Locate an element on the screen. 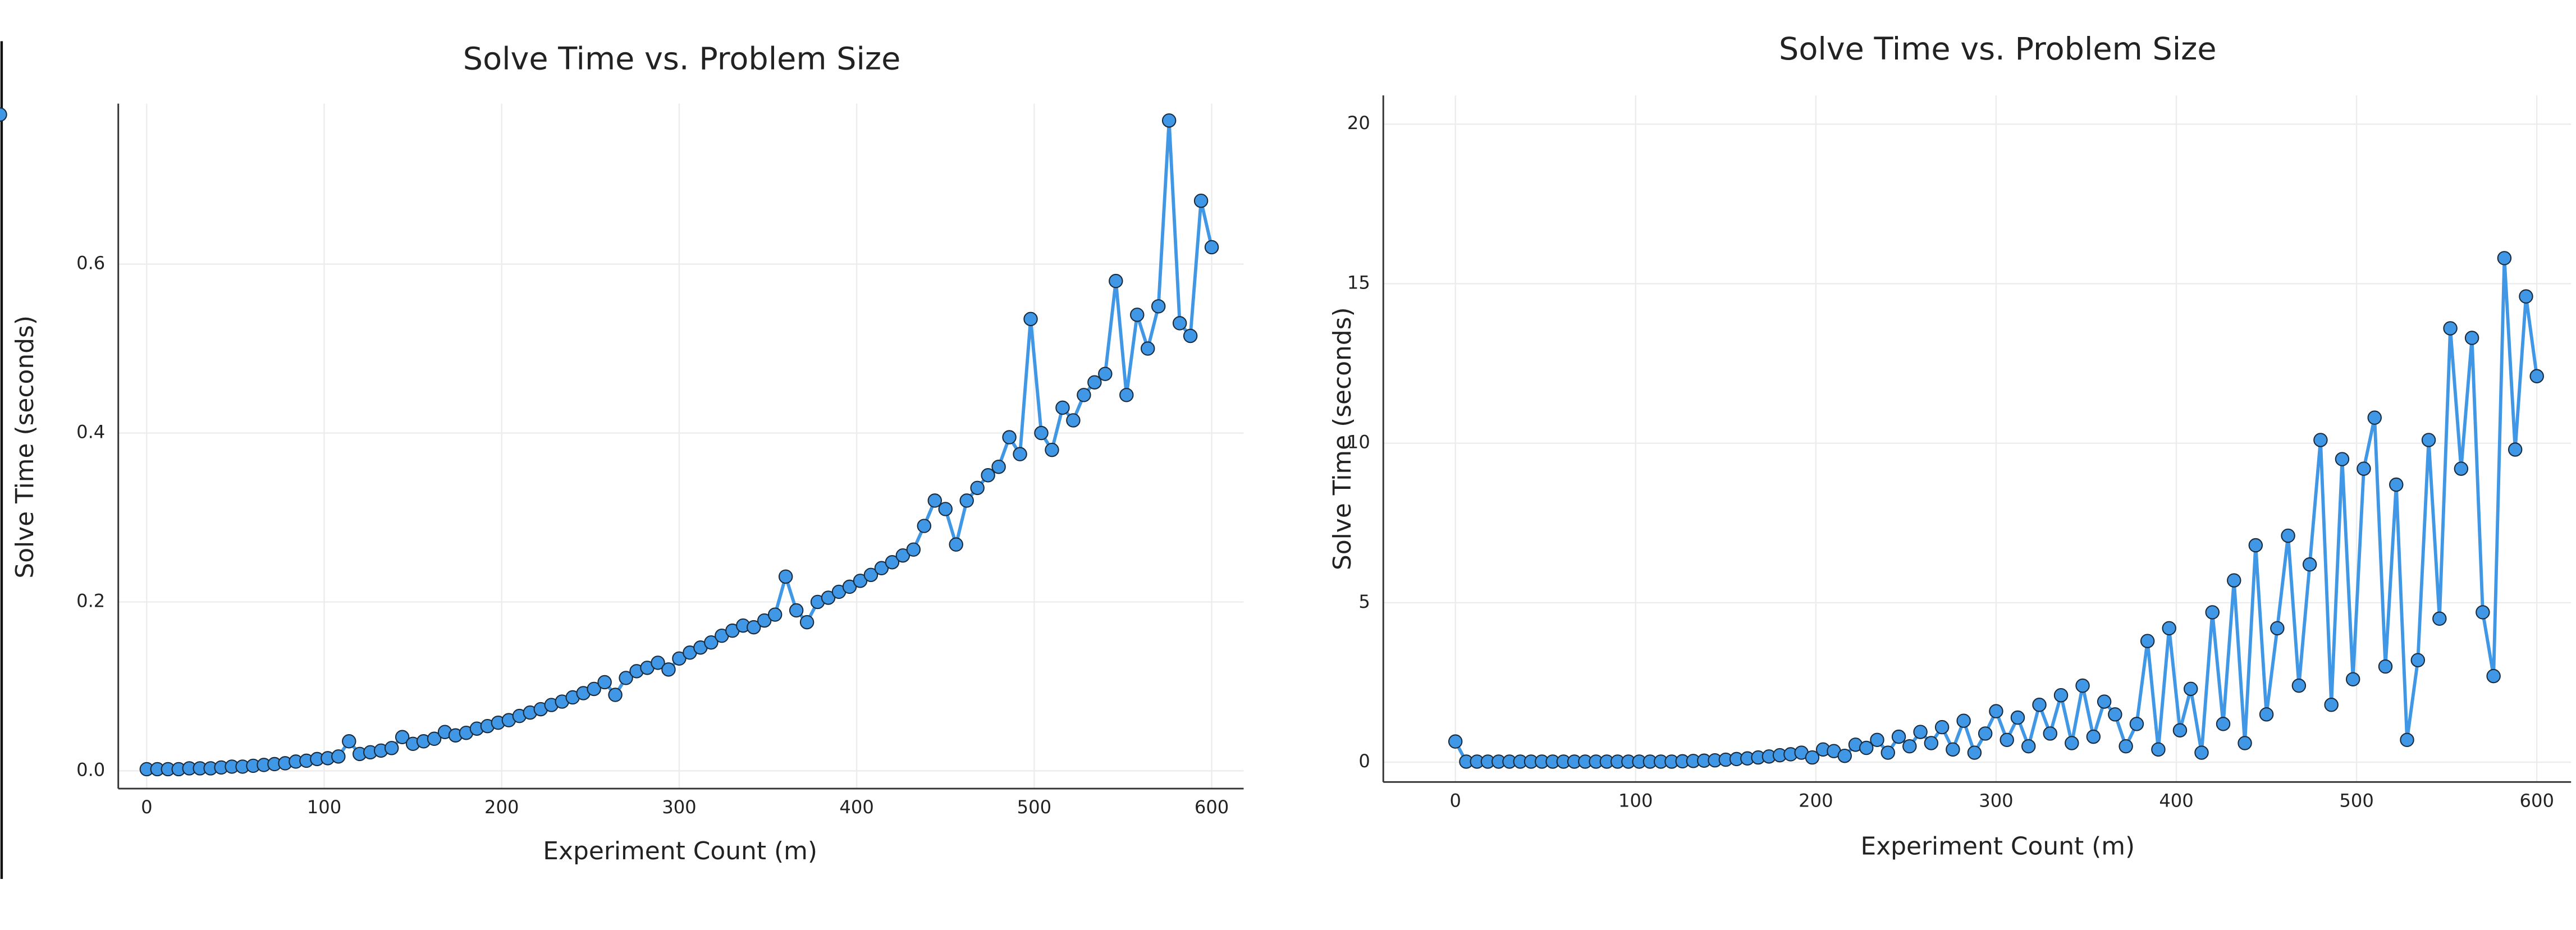  y-tick-label: 0 is located at coordinates (1364, 761).